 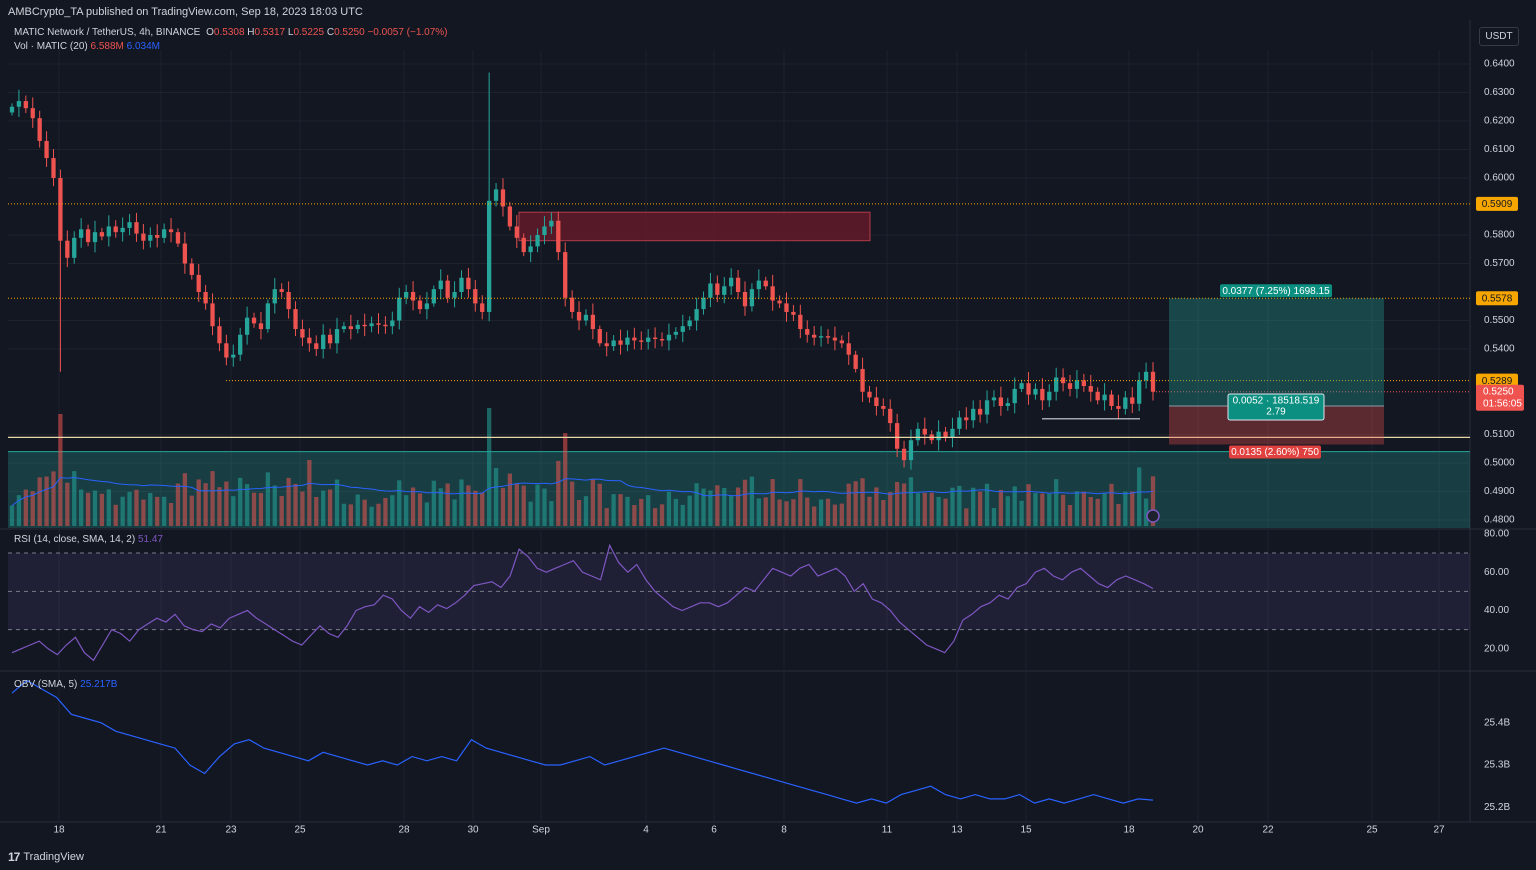 What do you see at coordinates (46, 857) in the screenshot?
I see `tradingview-logo: 17 TradingView` at bounding box center [46, 857].